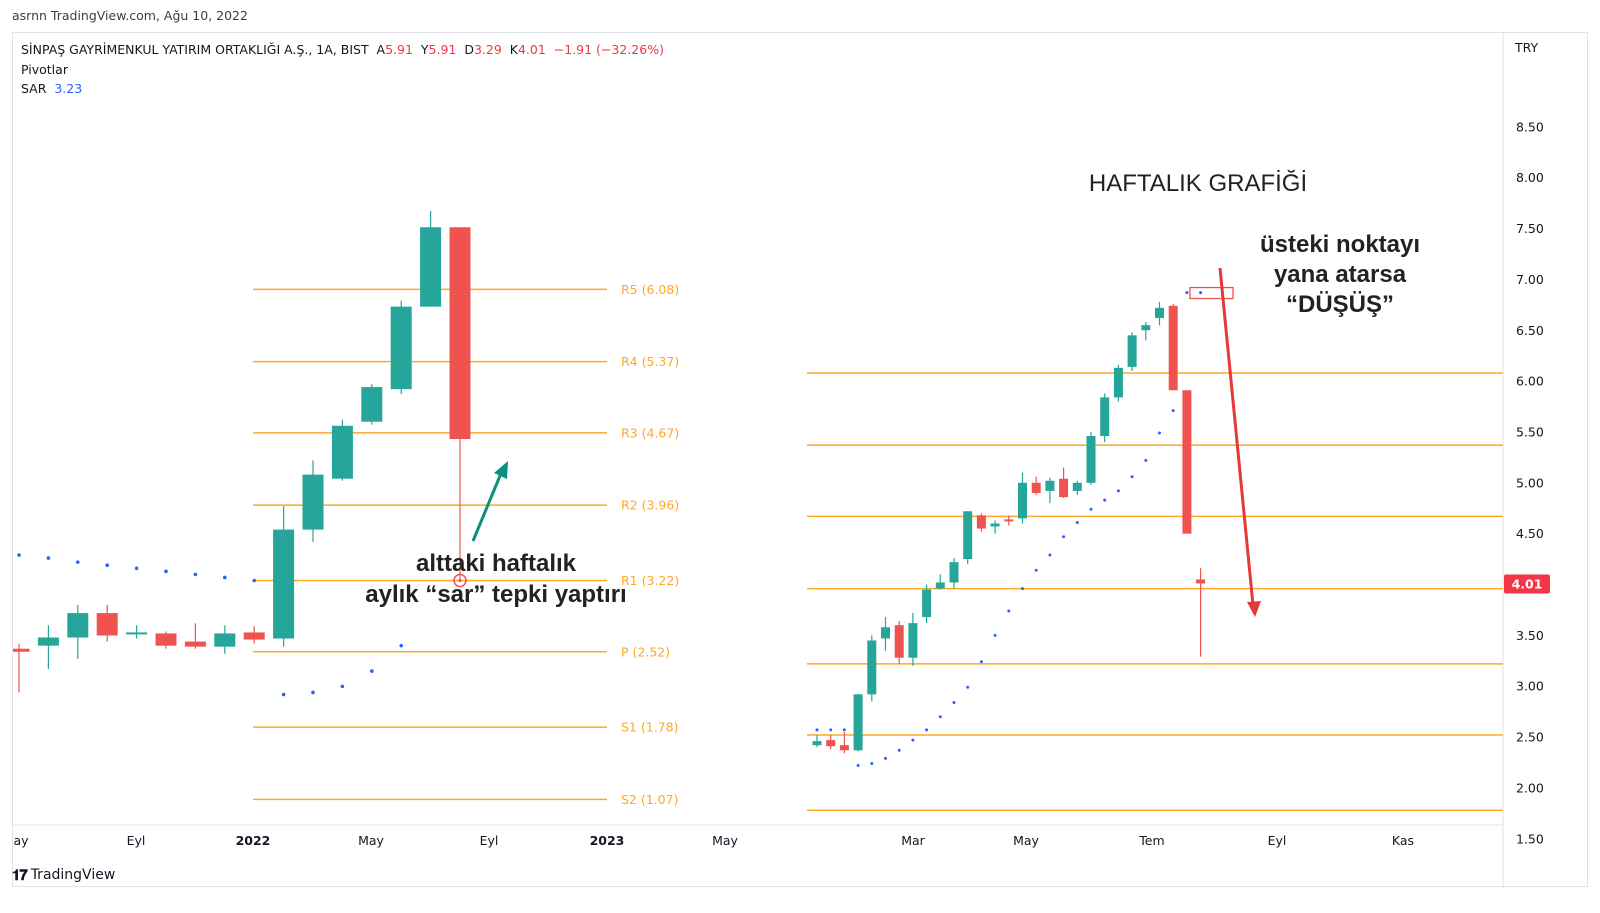  Describe the element at coordinates (130, 15) in the screenshot. I see `chart-caption: asrnn TradingView.com, Ağu 10, 2022` at that location.